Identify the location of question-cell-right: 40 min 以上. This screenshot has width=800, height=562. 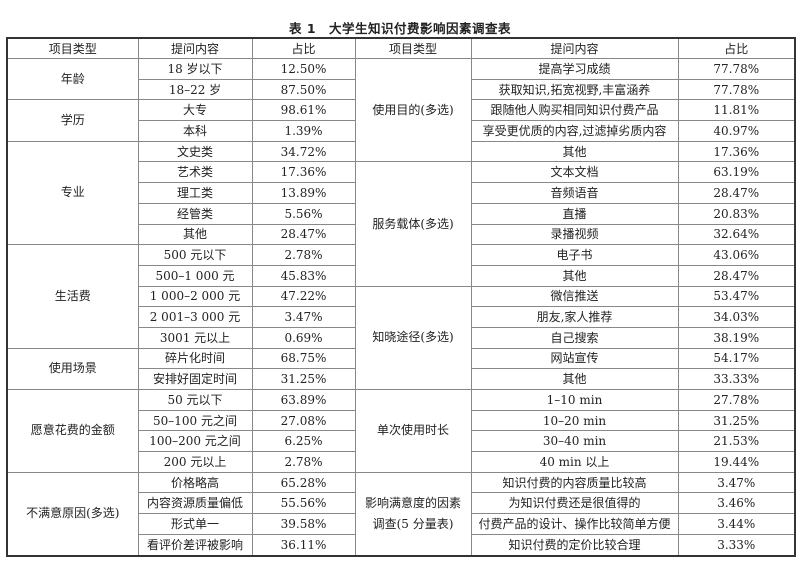
(574, 462).